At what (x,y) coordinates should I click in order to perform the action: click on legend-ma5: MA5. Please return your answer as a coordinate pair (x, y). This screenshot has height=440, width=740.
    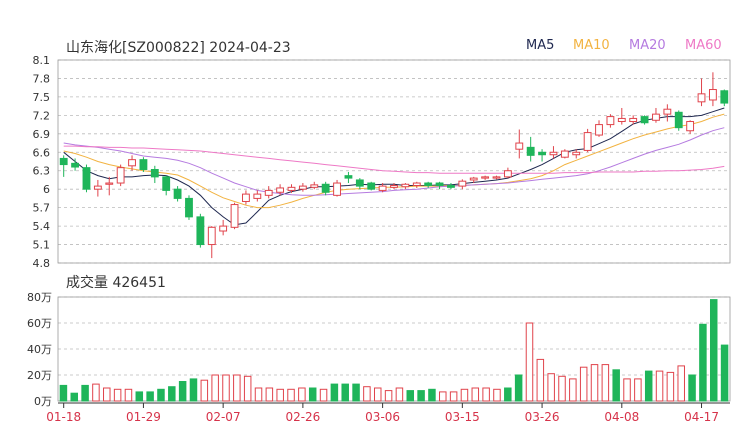
    Looking at the image, I should click on (540, 45).